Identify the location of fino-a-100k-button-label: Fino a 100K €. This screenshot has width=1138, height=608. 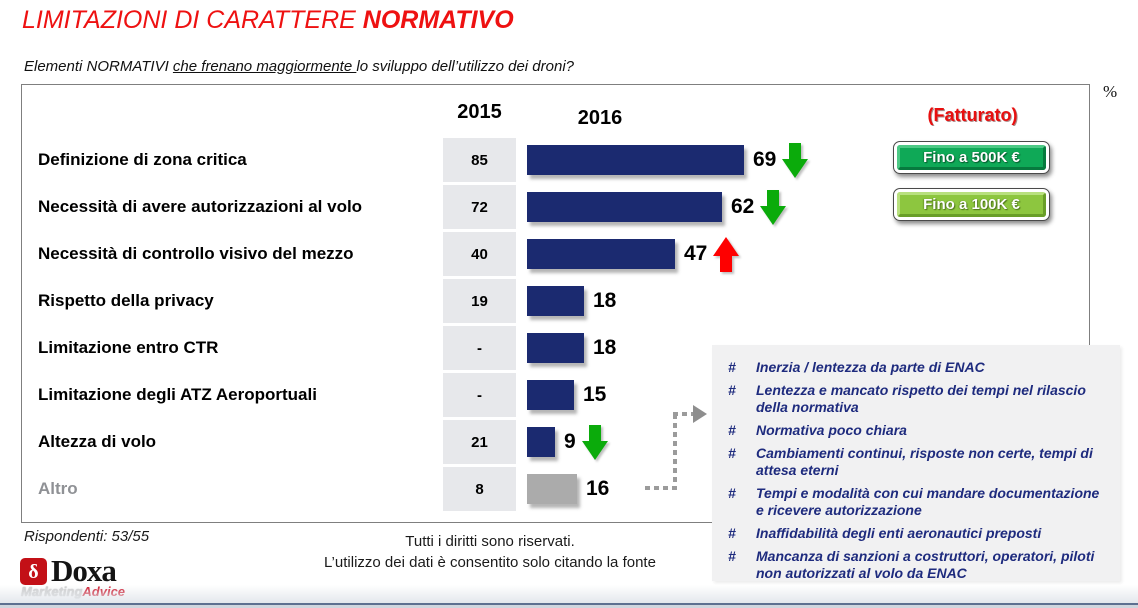
(971, 204).